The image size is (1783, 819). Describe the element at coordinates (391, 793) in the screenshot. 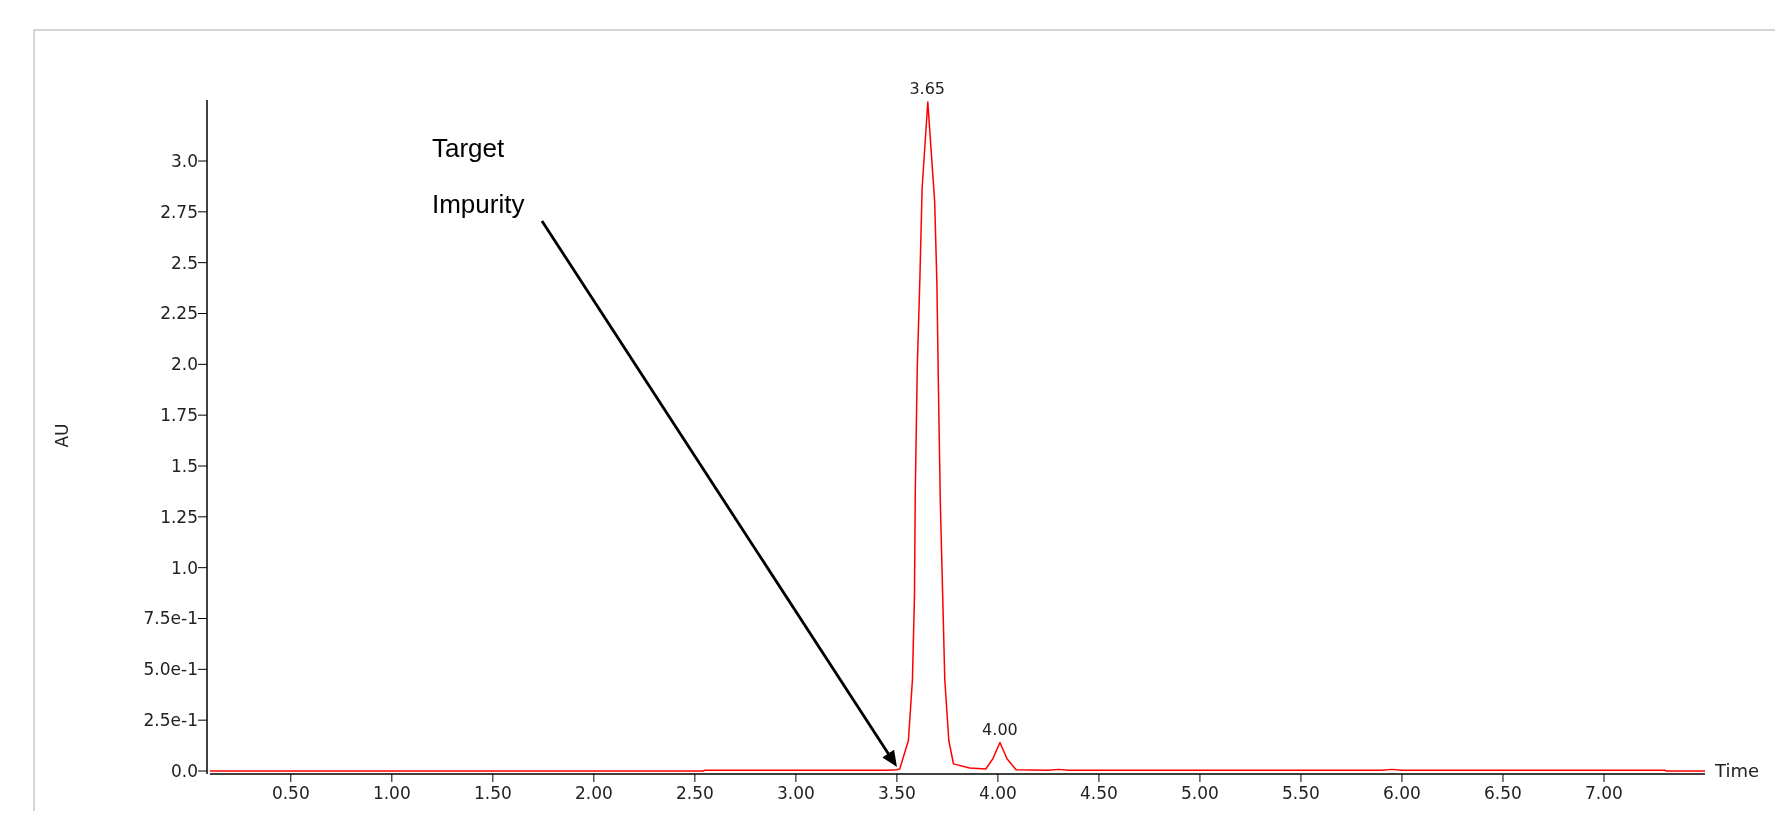

I see `x-tick-label: 1.00` at that location.